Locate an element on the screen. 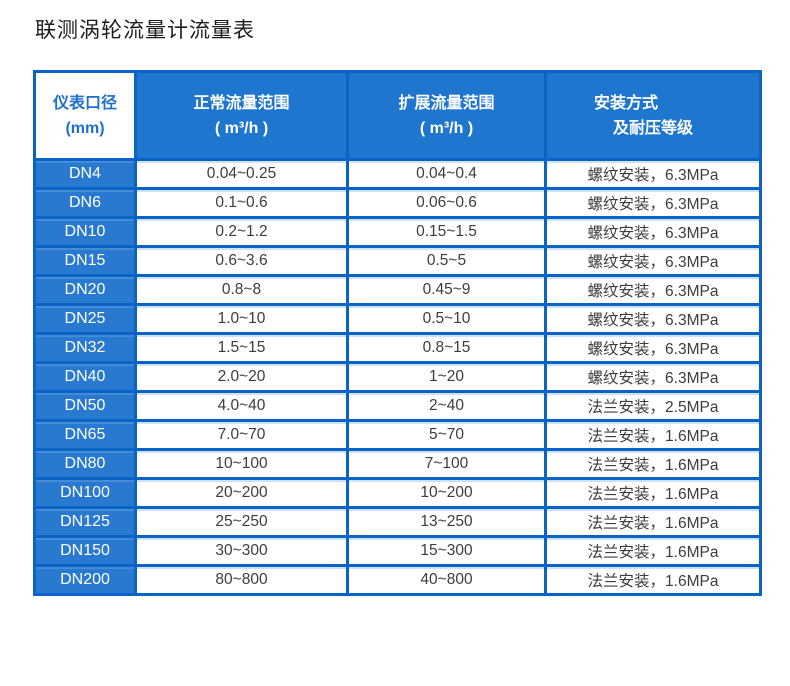 The image size is (790, 686). table-row: DN4 0.04~0.25 0.04~0.4 螺纹安装，6.3MPa is located at coordinates (397, 174).